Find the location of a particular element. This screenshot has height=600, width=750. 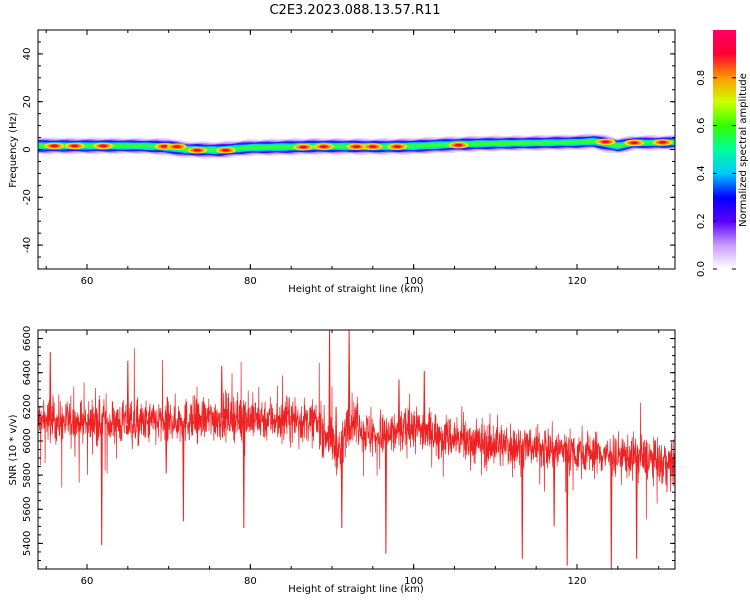

colorbar-tick-label: 0.4 is located at coordinates (701, 173).